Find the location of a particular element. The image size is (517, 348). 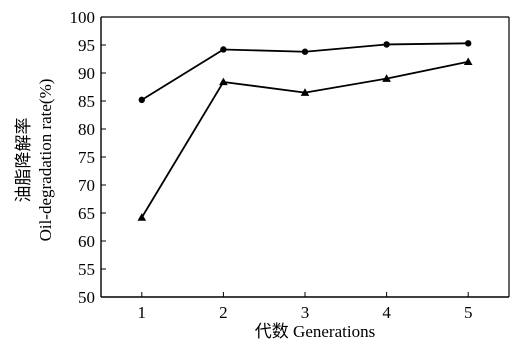

y-ticks: 50 55 60 65 70 75 80 85 90 95 100 is located at coordinates (88, 157).